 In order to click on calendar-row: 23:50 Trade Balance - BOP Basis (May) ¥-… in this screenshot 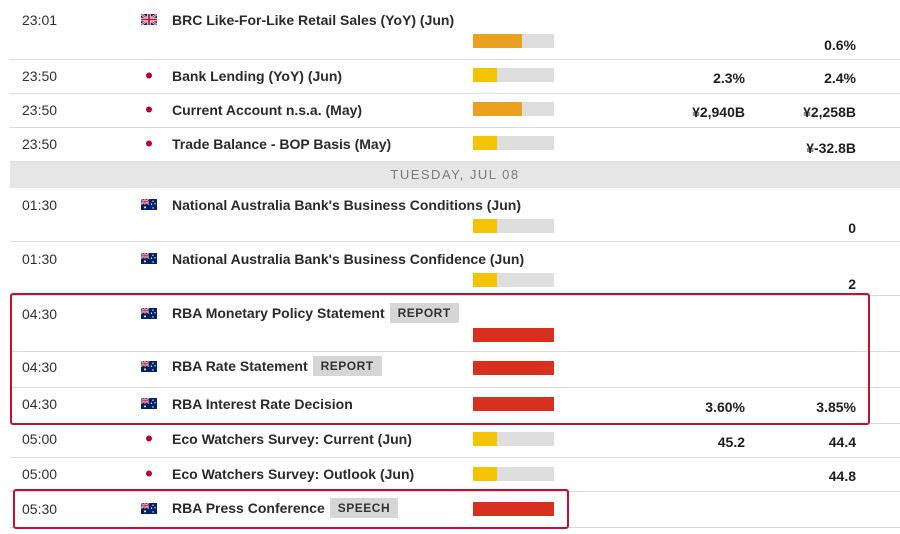, I will do `click(455, 145)`.